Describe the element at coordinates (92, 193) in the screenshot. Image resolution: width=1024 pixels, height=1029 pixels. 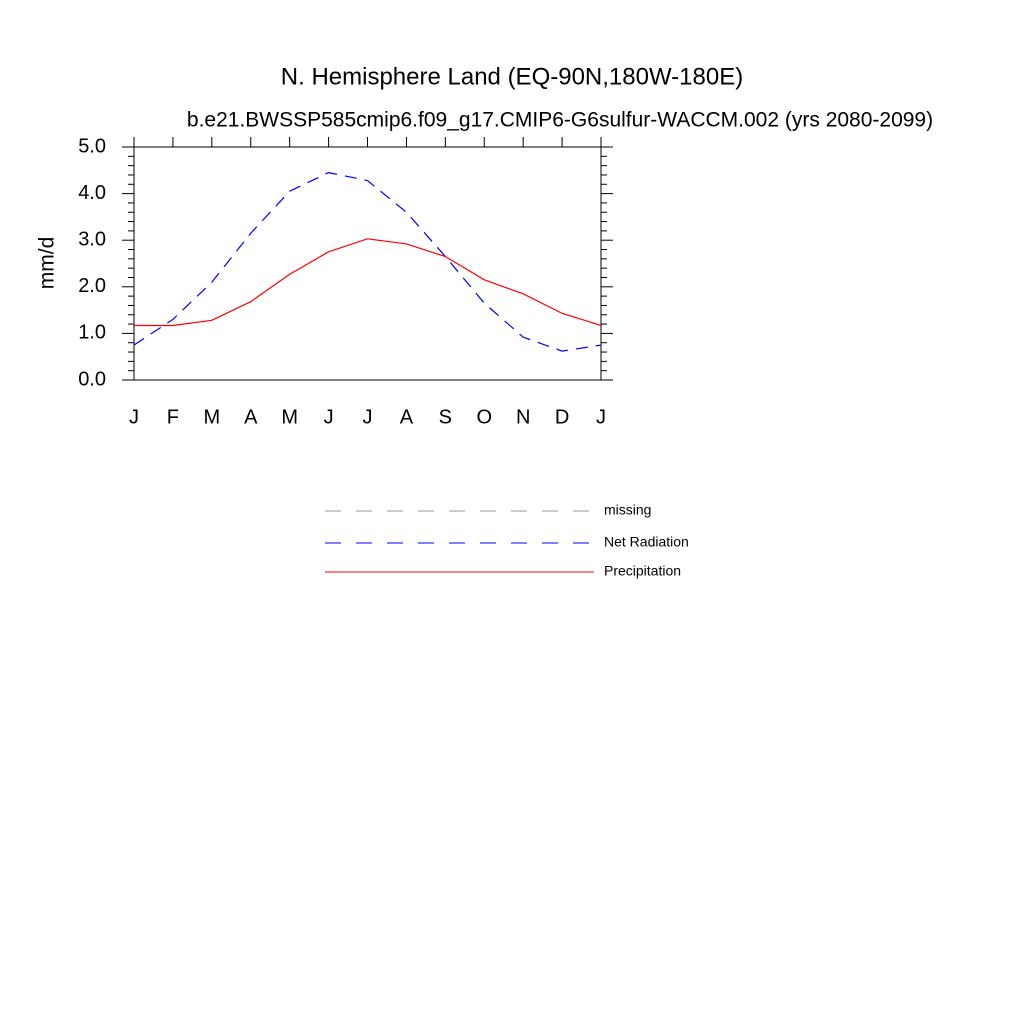
I see `y-tick-label: 4.0` at that location.